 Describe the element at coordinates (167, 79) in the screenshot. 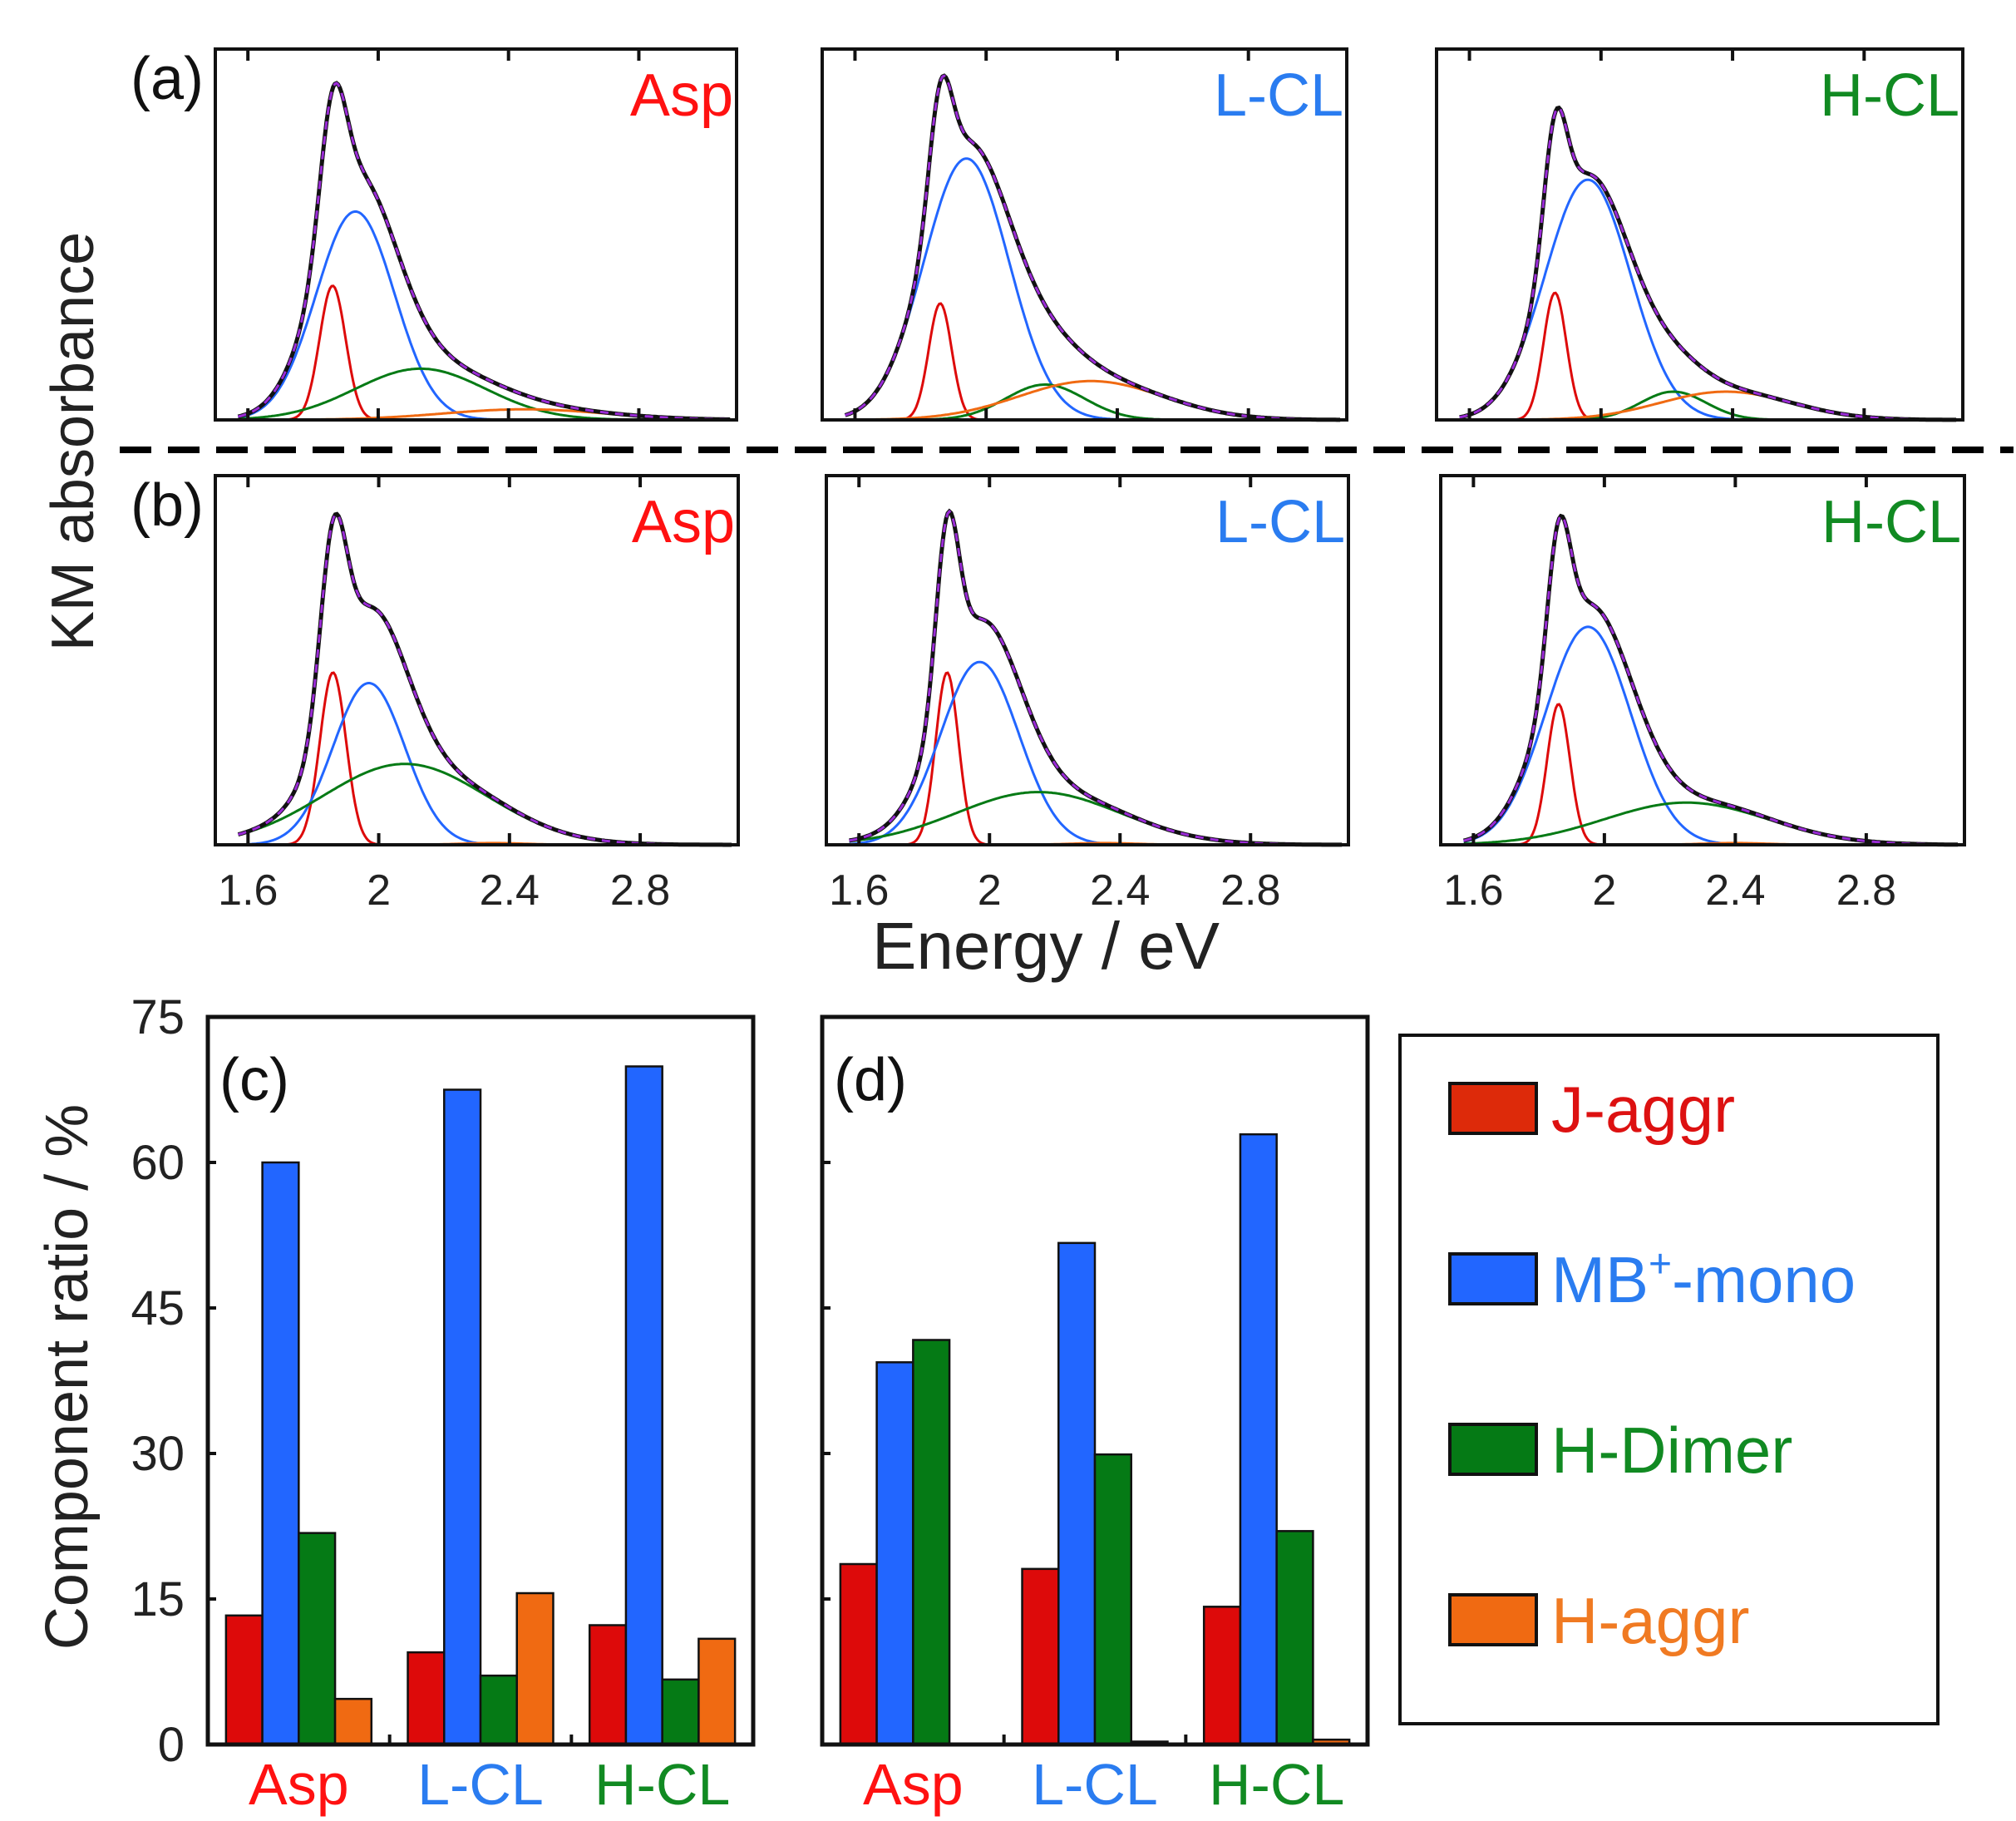

I see `panel-label: (a)` at that location.